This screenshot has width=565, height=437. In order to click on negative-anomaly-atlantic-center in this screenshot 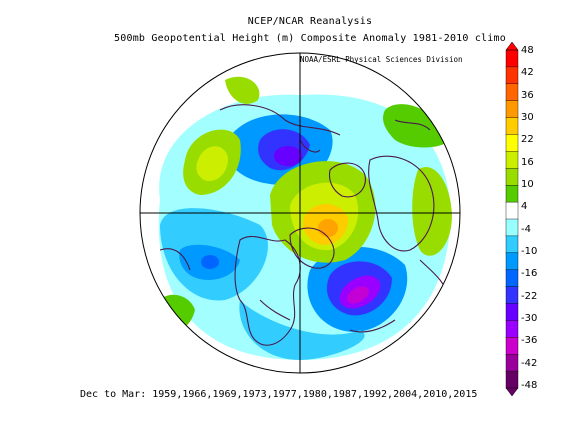, I will do `click(358, 295)`.